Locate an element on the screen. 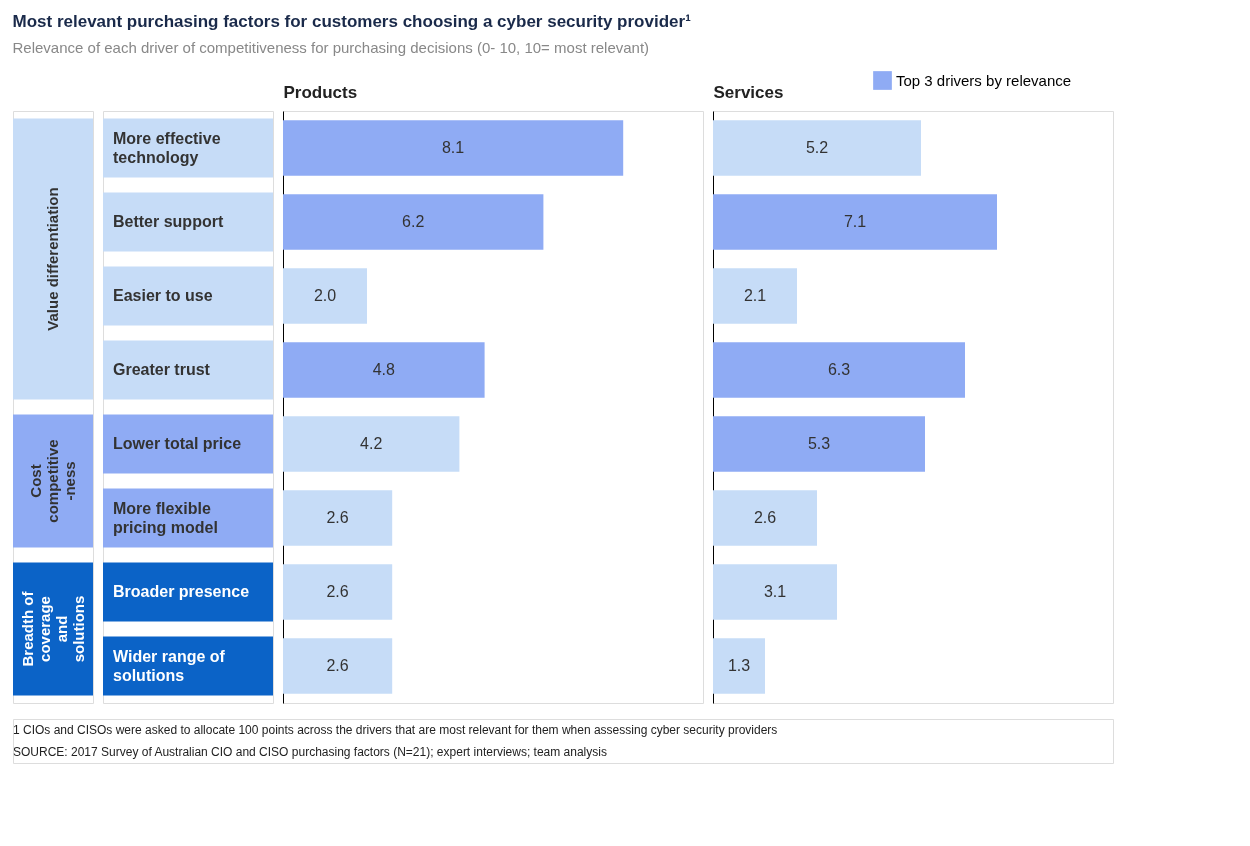  data-label: 5.3 is located at coordinates (819, 443).